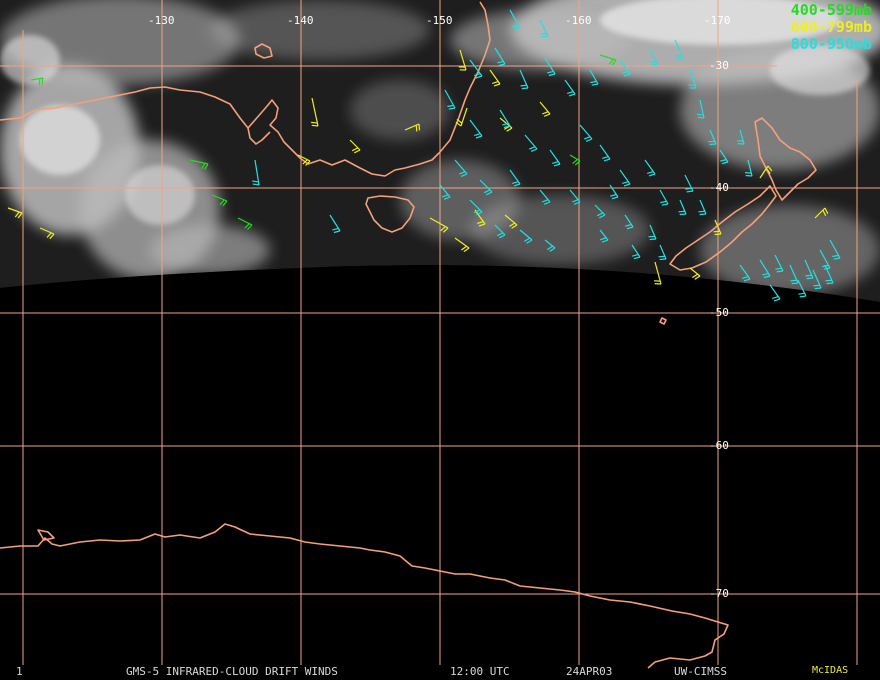  What do you see at coordinates (831, 44) in the screenshot?
I see `legend-800-950mb: 800-950mb` at bounding box center [831, 44].